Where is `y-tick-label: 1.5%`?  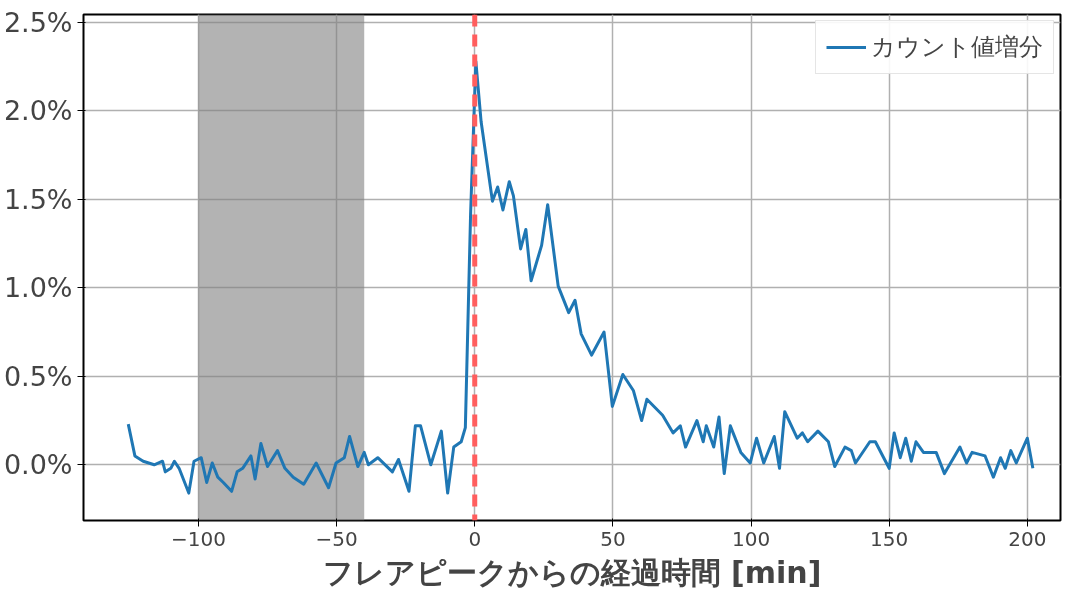
y-tick-label: 1.5% is located at coordinates (38, 199).